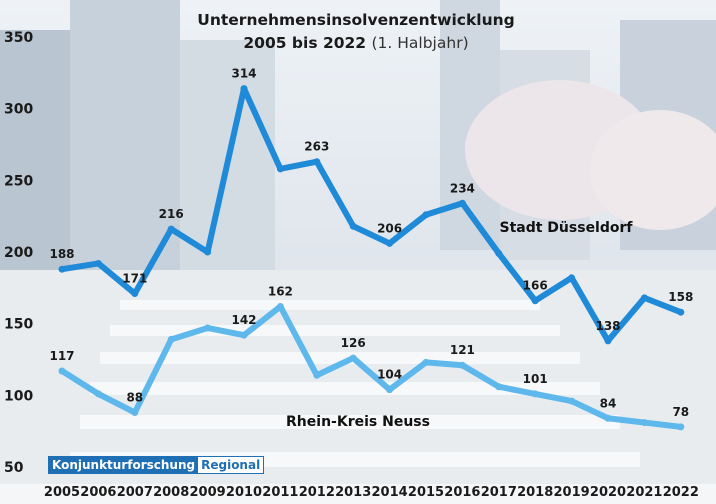 This screenshot has height=504, width=716. What do you see at coordinates (280, 291) in the screenshot?
I see `data-label: 162` at bounding box center [280, 291].